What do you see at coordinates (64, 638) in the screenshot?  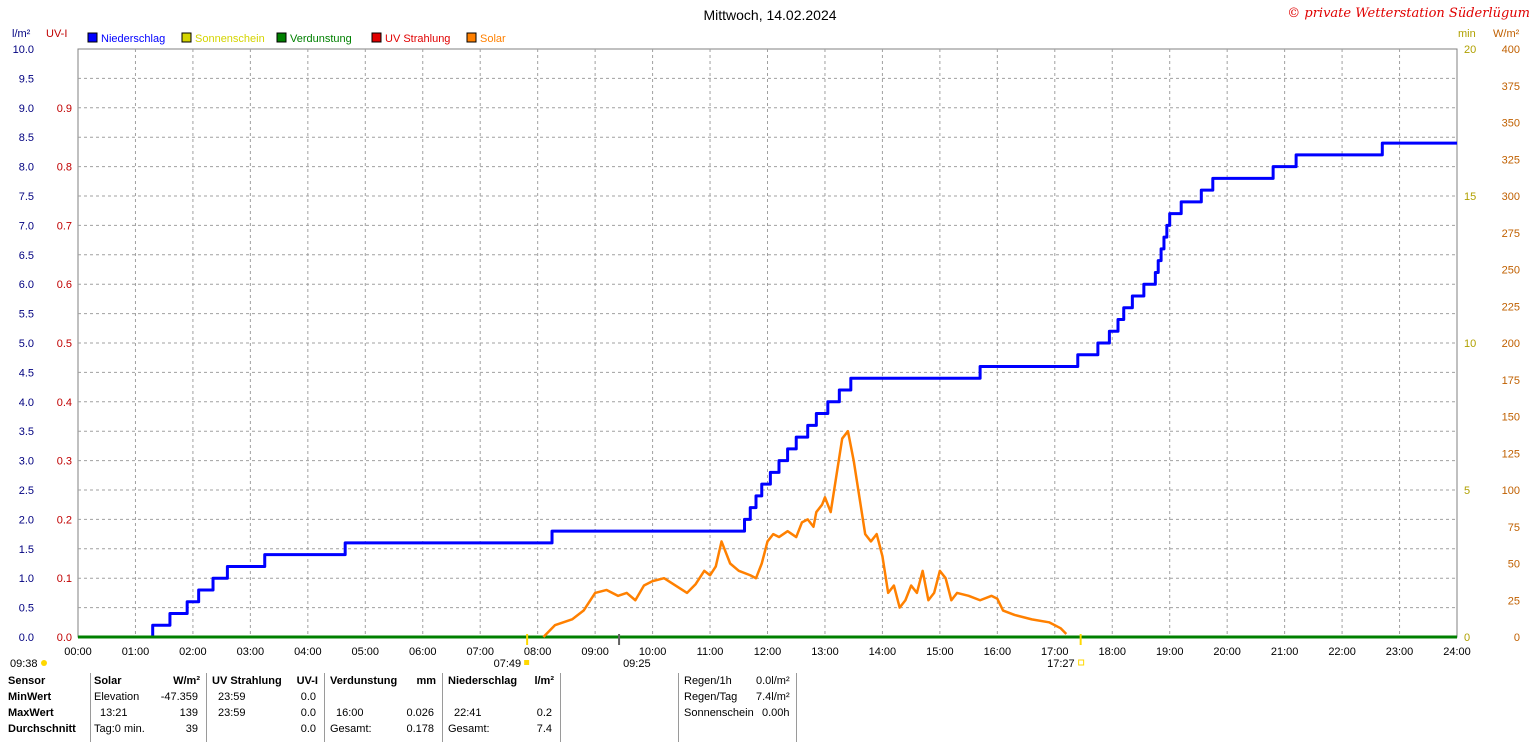 I see `uv-tick-label: 0.0` at bounding box center [64, 638].